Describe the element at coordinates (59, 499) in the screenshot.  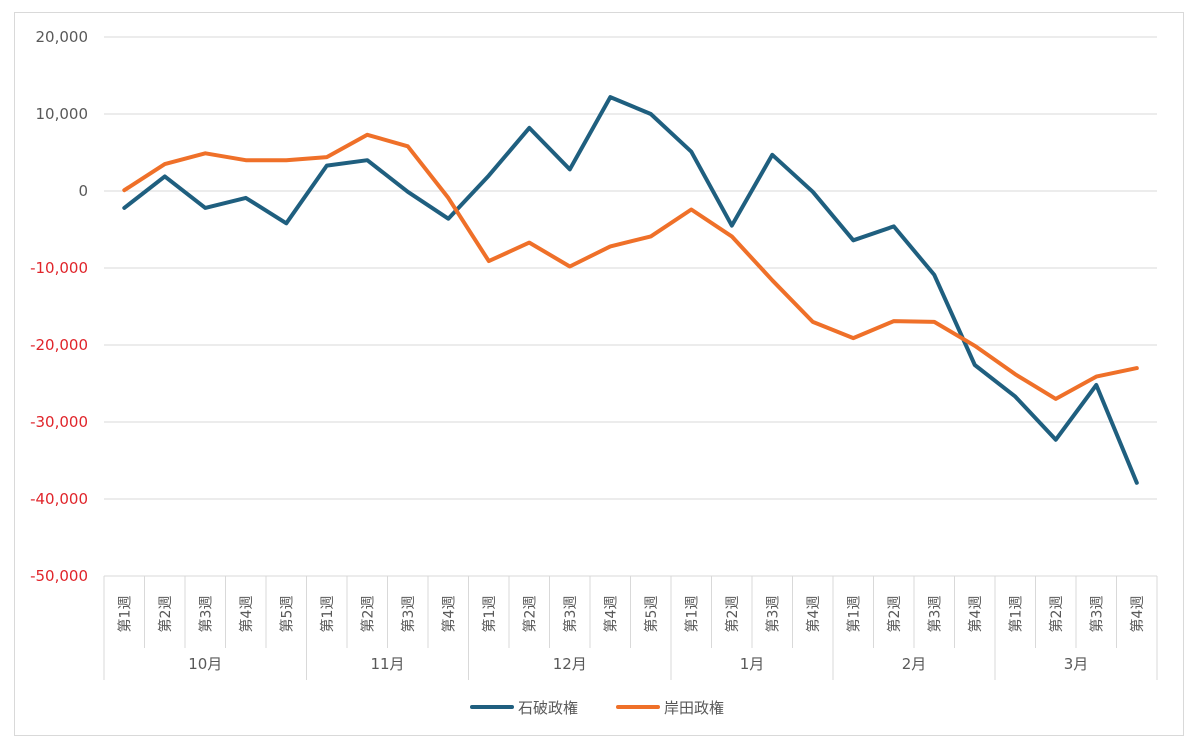
I see `y-tick-label: -40,000` at that location.